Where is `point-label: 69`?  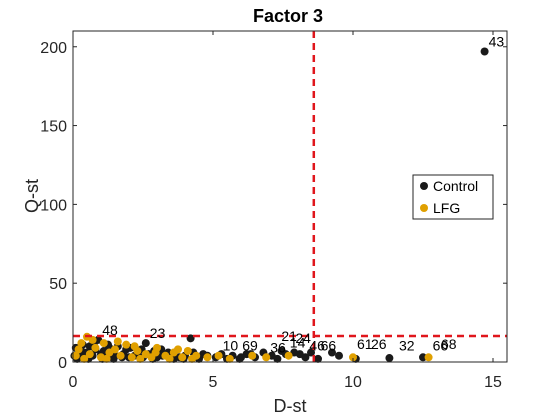
point-label: 69 is located at coordinates (250, 346).